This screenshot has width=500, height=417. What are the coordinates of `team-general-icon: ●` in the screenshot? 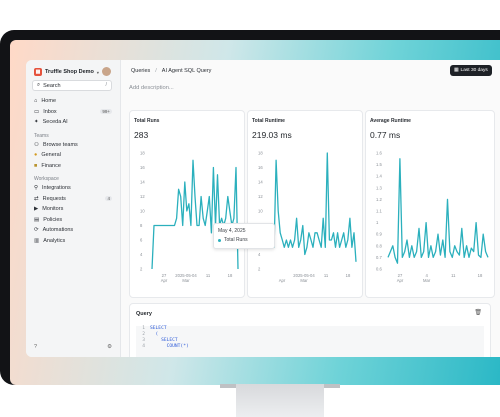 It's located at (36, 155).